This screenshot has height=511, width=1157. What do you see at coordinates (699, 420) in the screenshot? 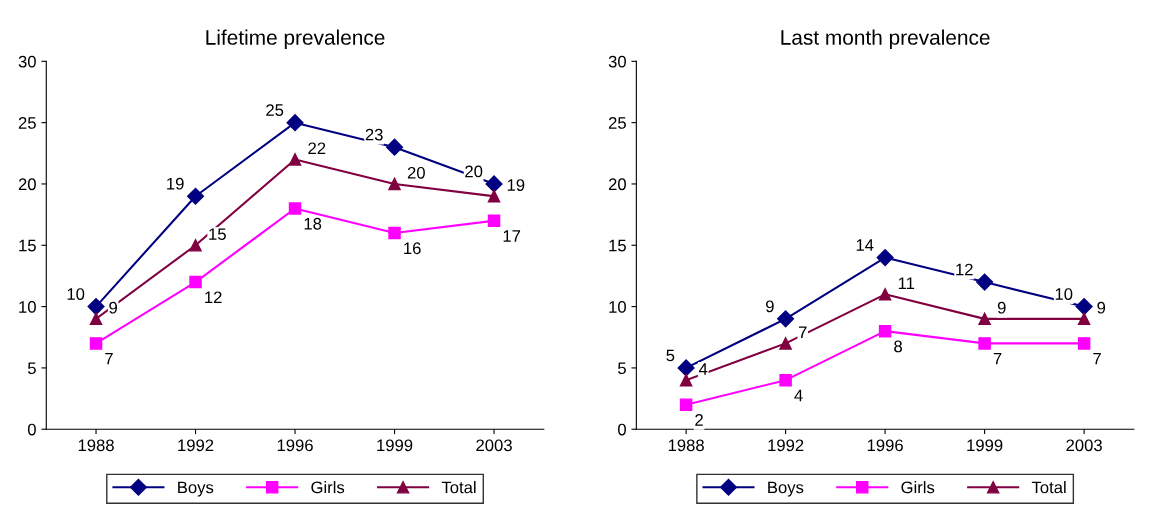
I see `data-label: 2` at bounding box center [699, 420].